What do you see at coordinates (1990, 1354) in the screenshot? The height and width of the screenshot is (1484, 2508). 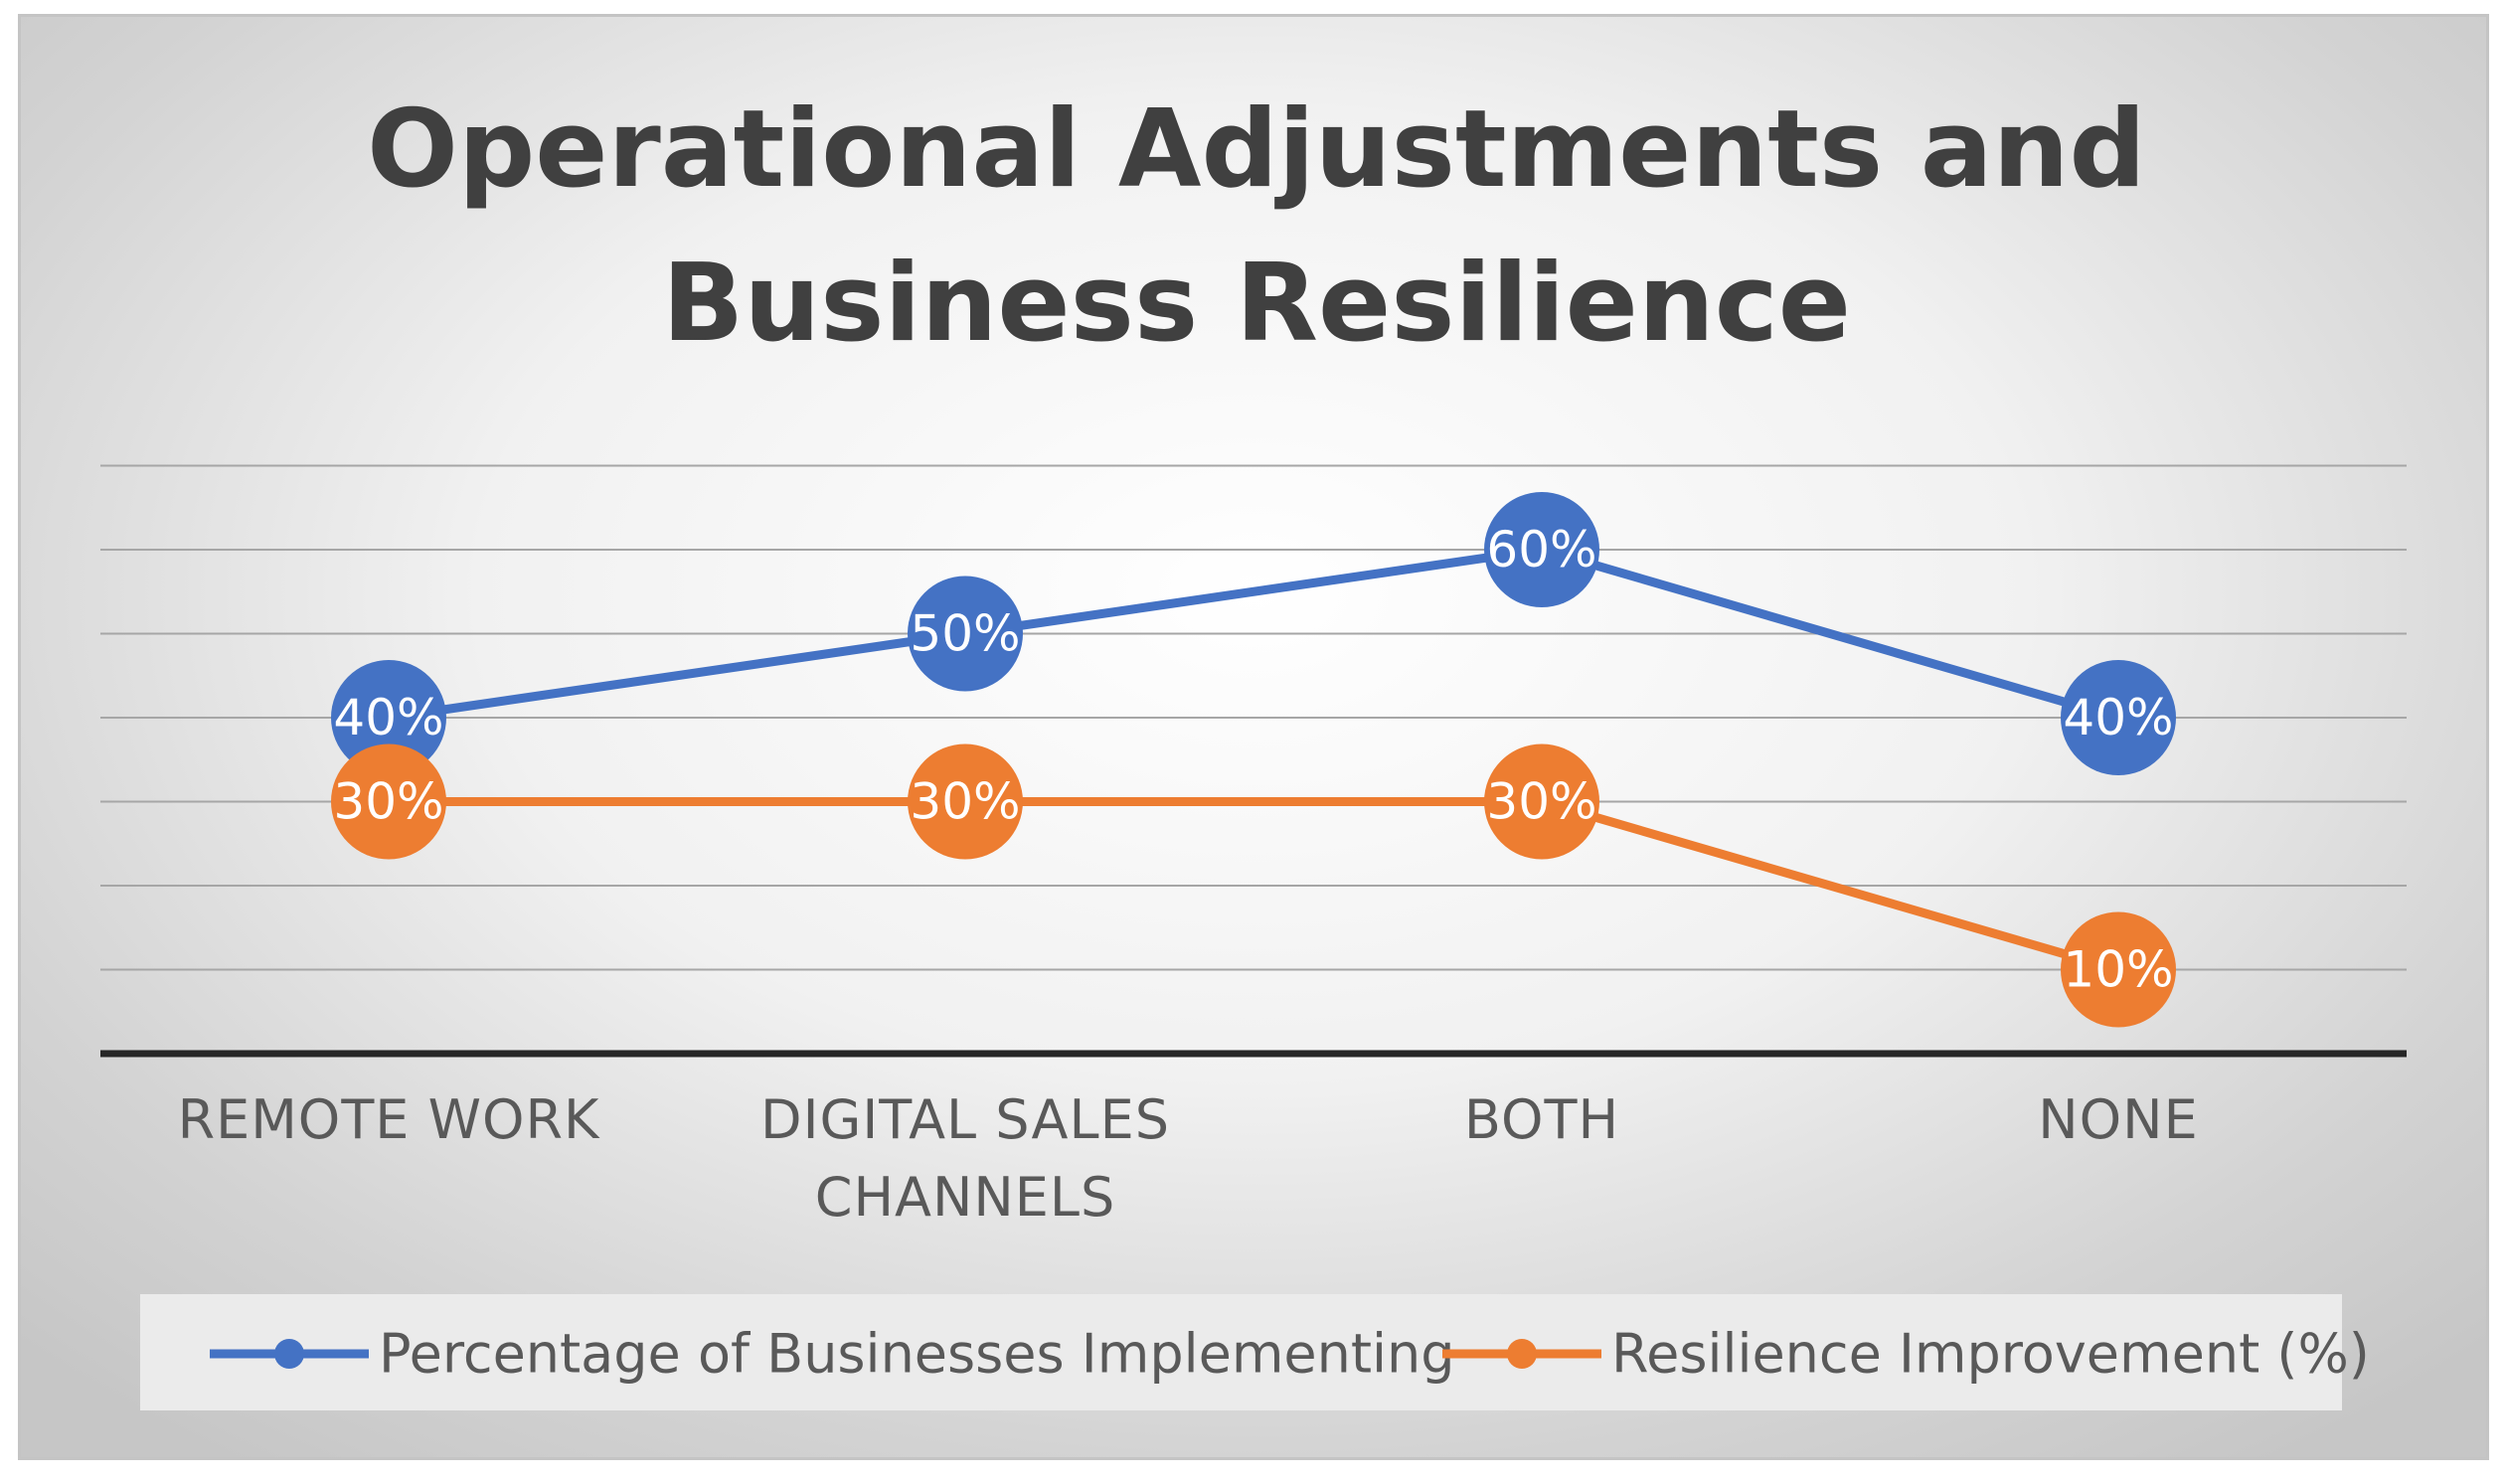 I see `legend-label: Resilience Improvement (%)` at bounding box center [1990, 1354].